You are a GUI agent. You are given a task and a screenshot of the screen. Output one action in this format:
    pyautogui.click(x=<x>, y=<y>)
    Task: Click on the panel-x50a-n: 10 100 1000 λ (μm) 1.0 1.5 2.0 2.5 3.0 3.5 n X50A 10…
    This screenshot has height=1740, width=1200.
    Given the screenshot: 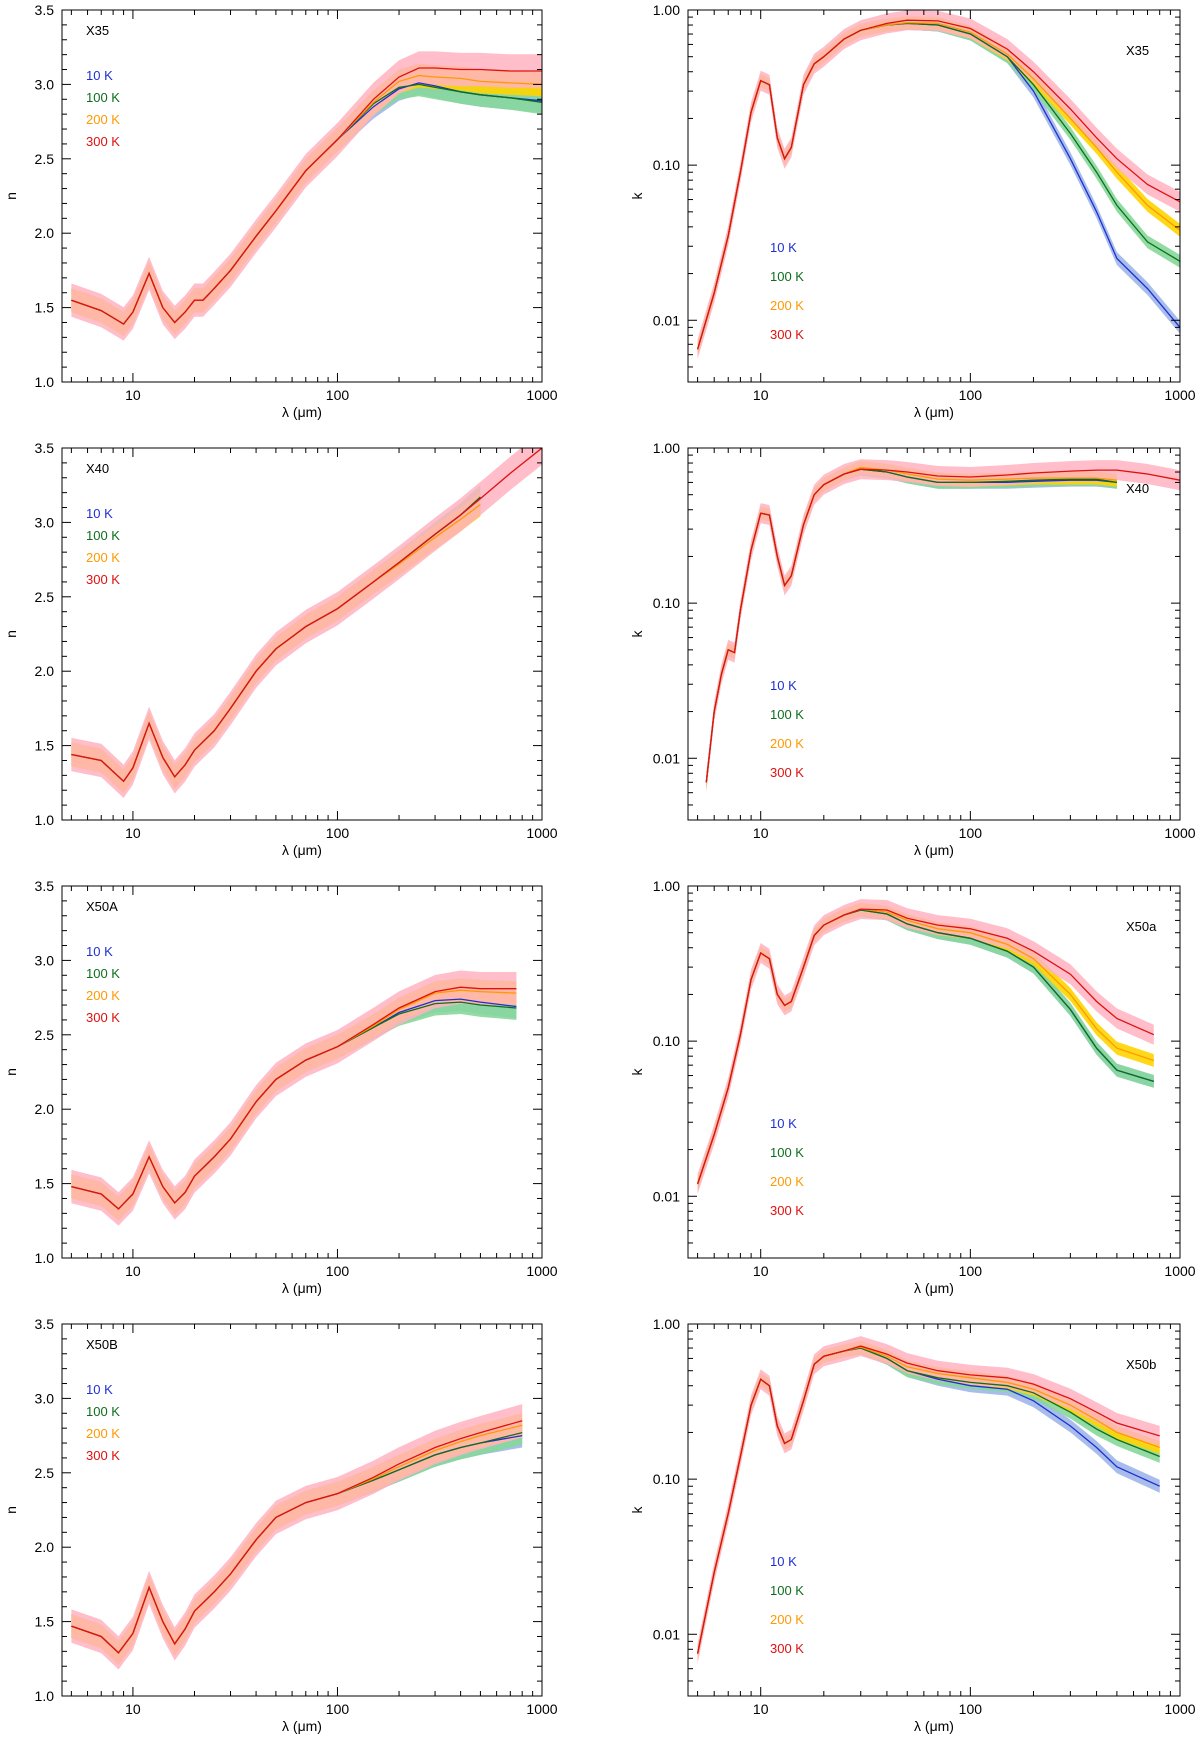 What is the action you would take?
    pyautogui.click(x=280, y=1087)
    